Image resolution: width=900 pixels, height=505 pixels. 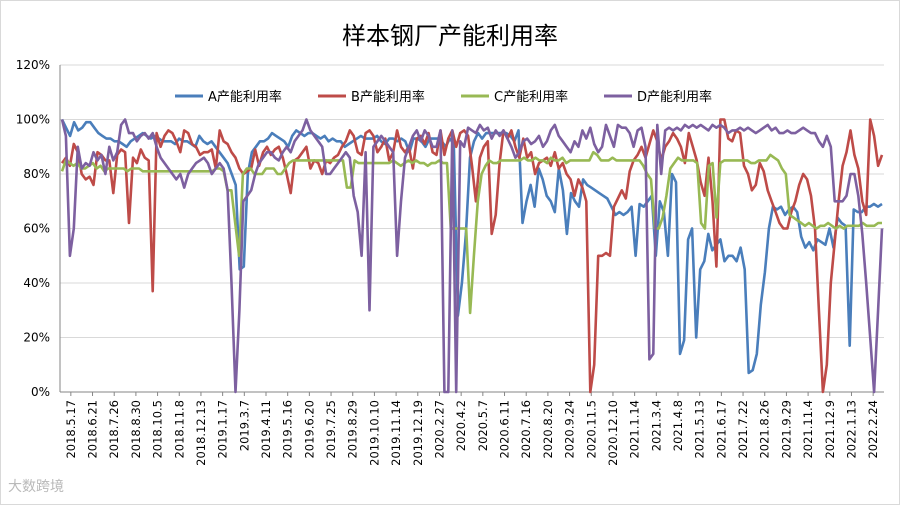 What do you see at coordinates (36, 338) in the screenshot?
I see `y-tick-label: 20%` at bounding box center [36, 338].